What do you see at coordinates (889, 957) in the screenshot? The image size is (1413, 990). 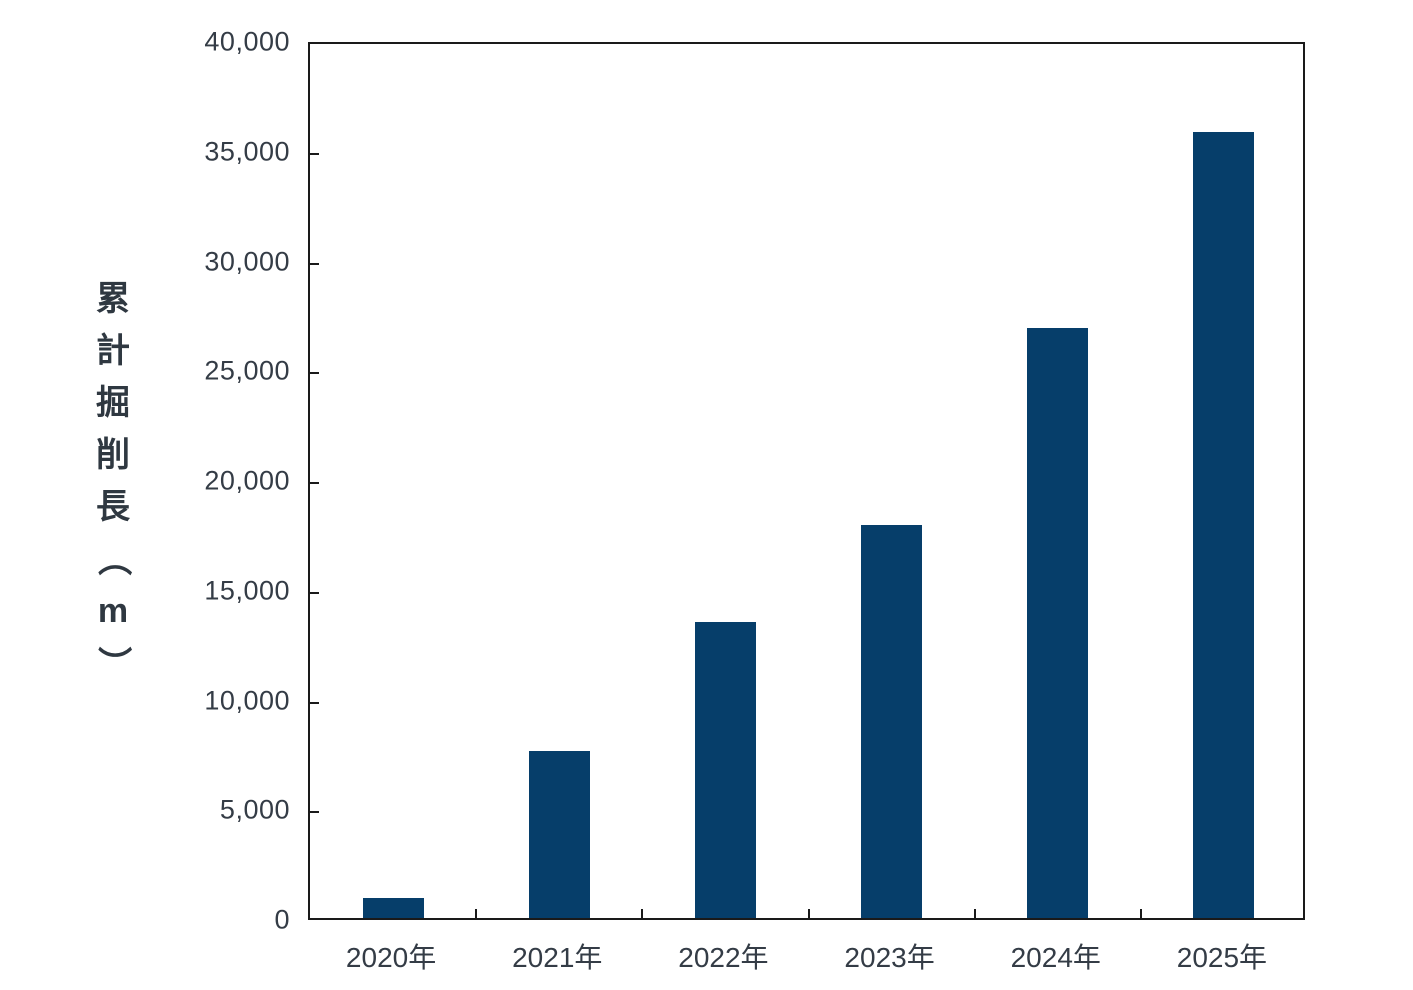 I see `x-tick-label: 2023年` at bounding box center [889, 957].